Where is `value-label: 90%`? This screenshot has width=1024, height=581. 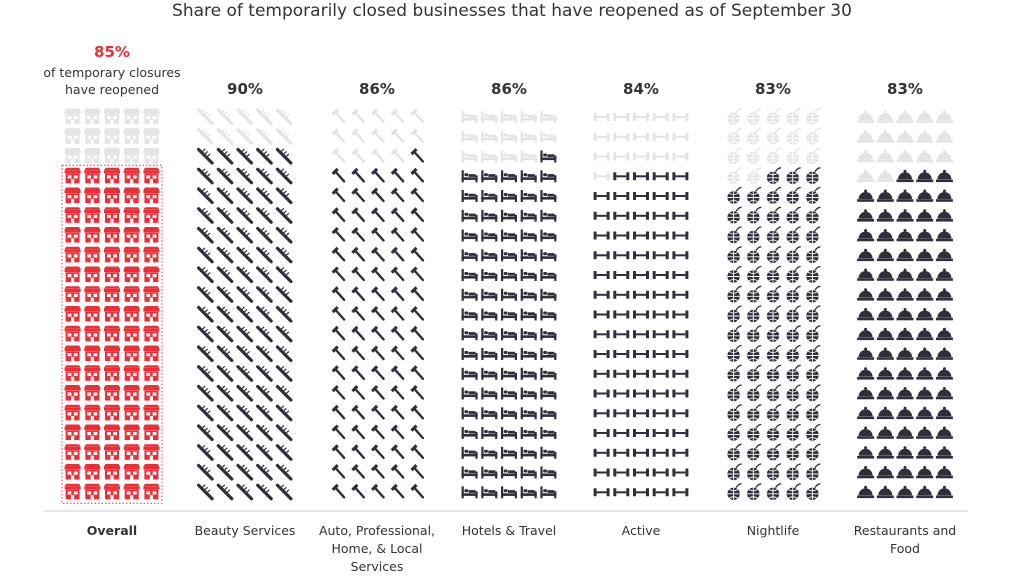
value-label: 90% is located at coordinates (245, 89).